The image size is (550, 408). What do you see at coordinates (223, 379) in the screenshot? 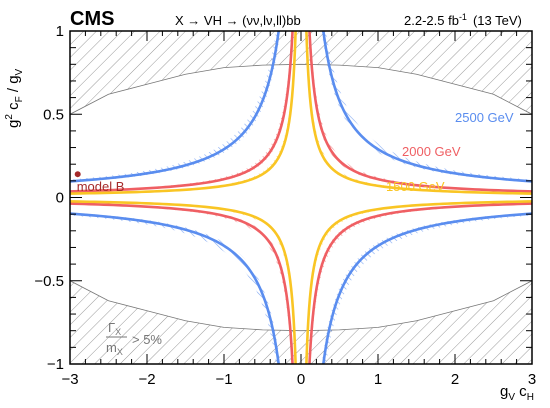
I see `x-tick-label: −1` at bounding box center [223, 379].